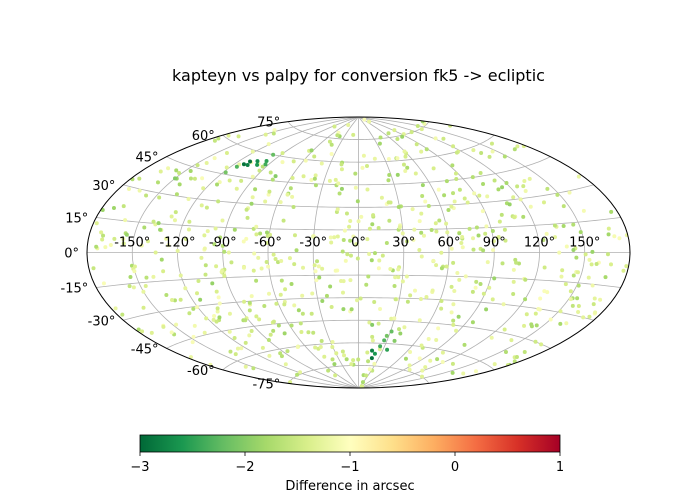  What do you see at coordinates (584, 243) in the screenshot?
I see `longitude-tick-label: 150°` at bounding box center [584, 243].